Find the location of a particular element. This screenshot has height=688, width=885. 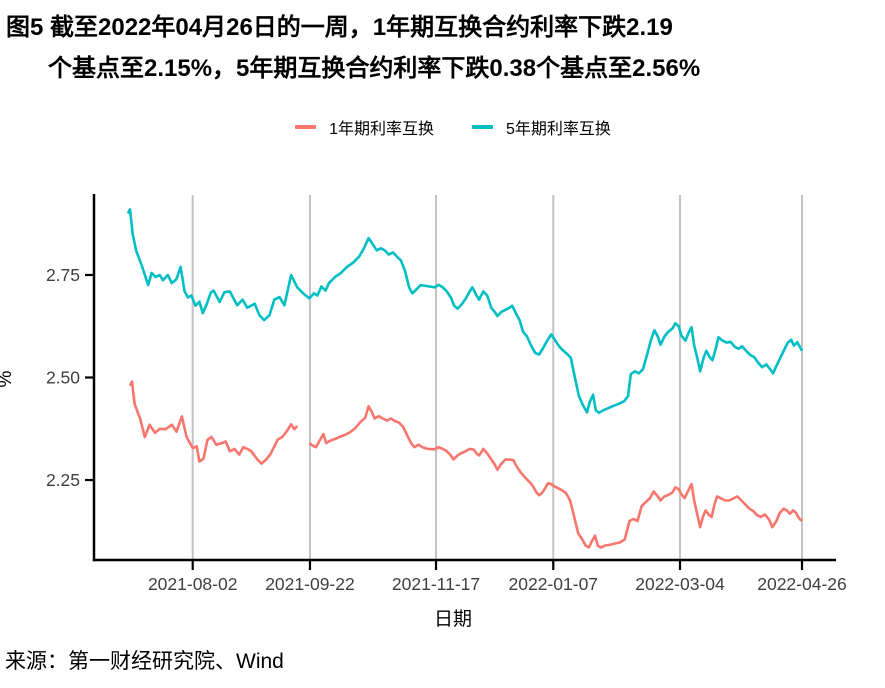

x-tick-label: 2021-09-22 is located at coordinates (310, 584).